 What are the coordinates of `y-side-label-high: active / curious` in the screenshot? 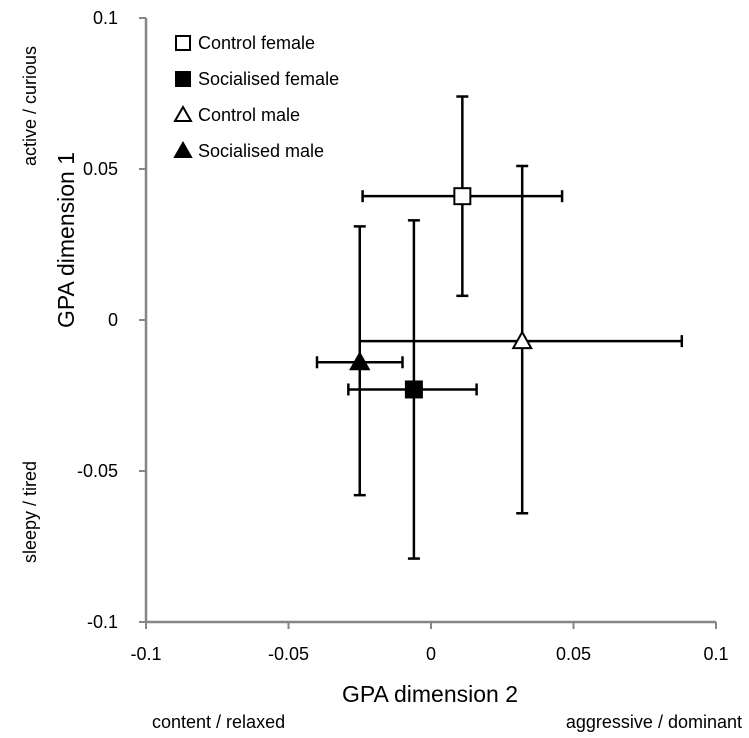 It's located at (30, 106).